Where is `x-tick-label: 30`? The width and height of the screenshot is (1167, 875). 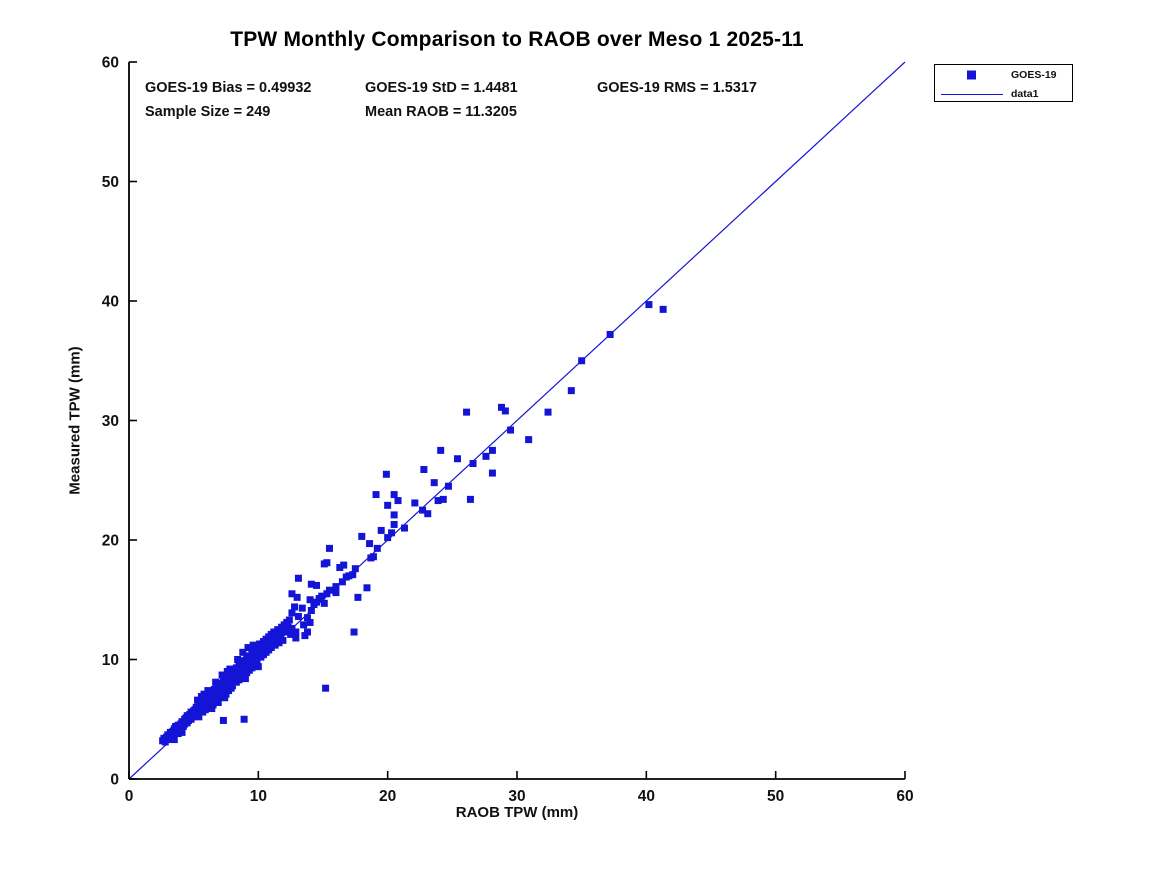 x-tick-label: 30 is located at coordinates (516, 796).